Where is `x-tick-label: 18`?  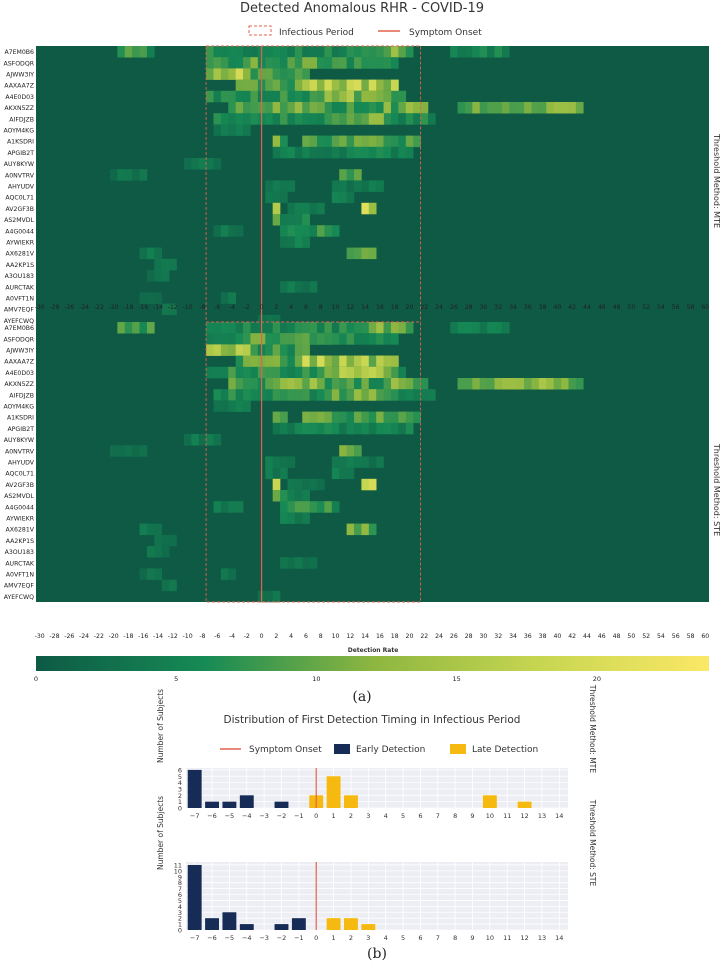 x-tick-label: 18 is located at coordinates (395, 307).